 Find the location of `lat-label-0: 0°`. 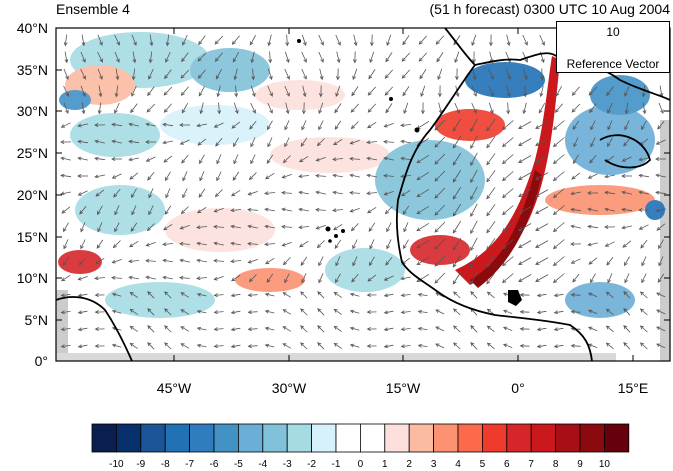

lat-label-0: 0° is located at coordinates (41, 361).